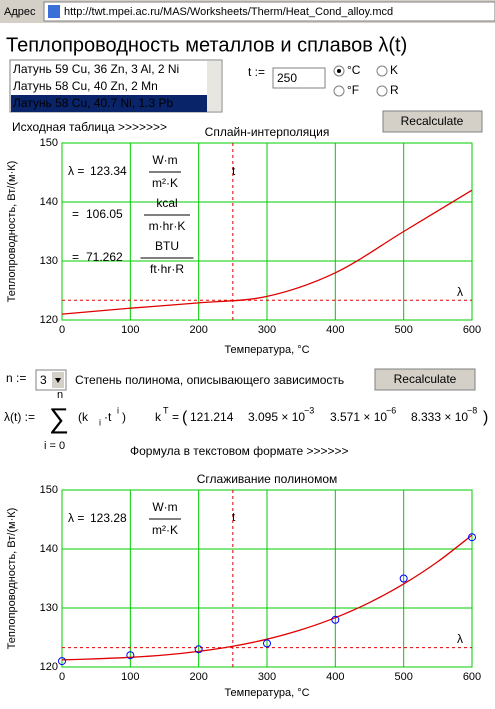 This screenshot has height=709, width=495. What do you see at coordinates (108, 518) in the screenshot?
I see `formula-value: 123.28` at bounding box center [108, 518].